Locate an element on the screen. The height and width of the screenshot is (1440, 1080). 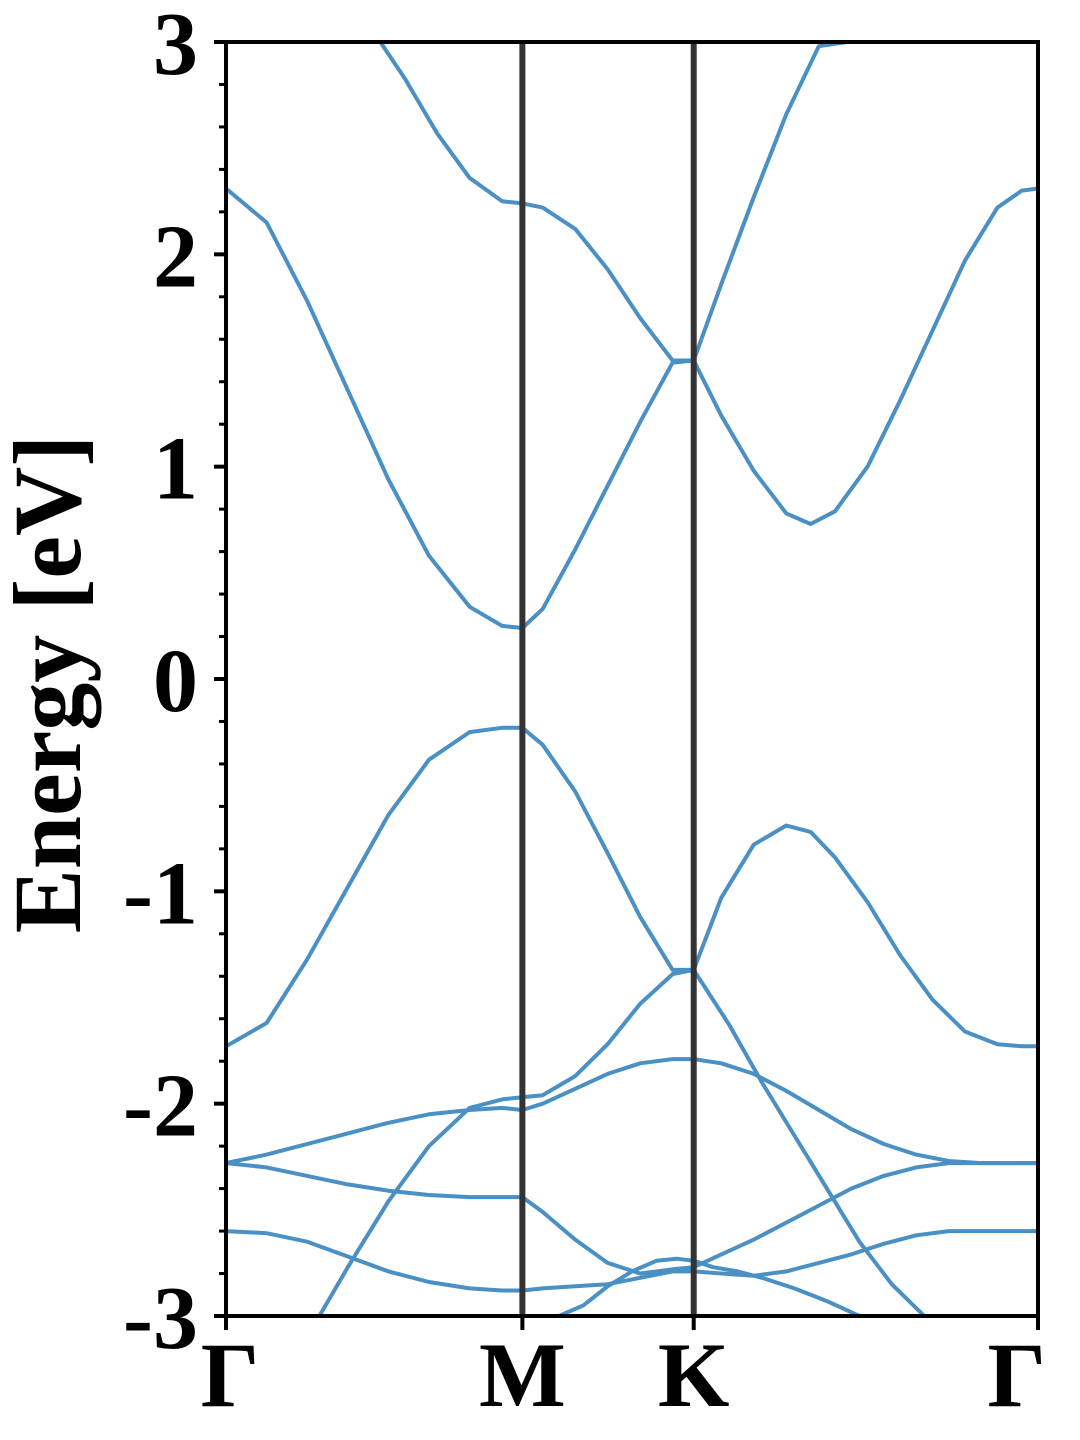
x-tick-label: K is located at coordinates (694, 1375).